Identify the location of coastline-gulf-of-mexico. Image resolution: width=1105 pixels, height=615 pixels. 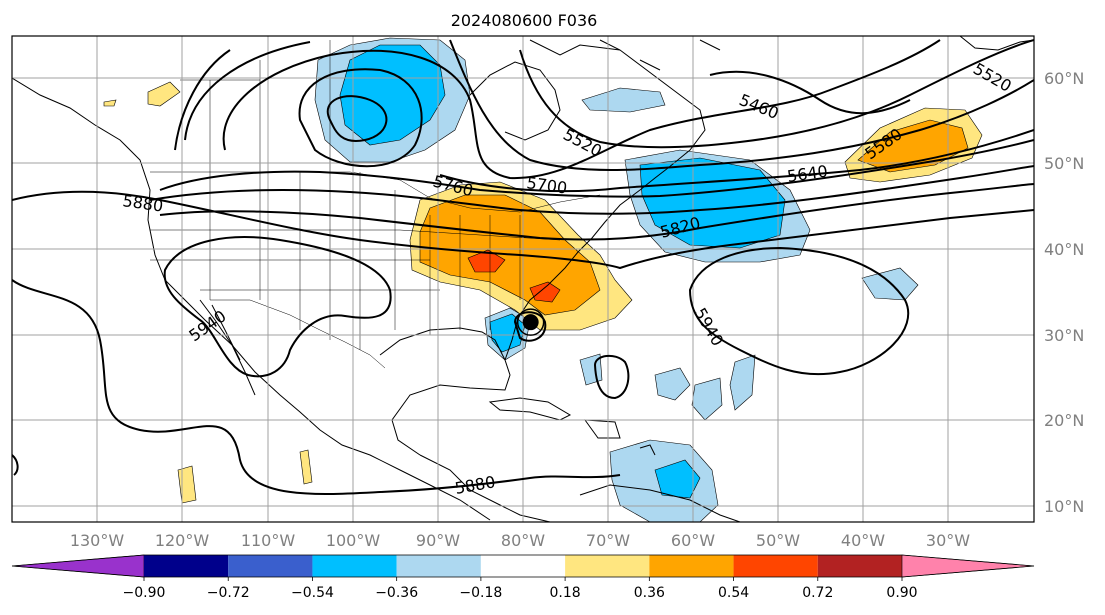
(445, 391).